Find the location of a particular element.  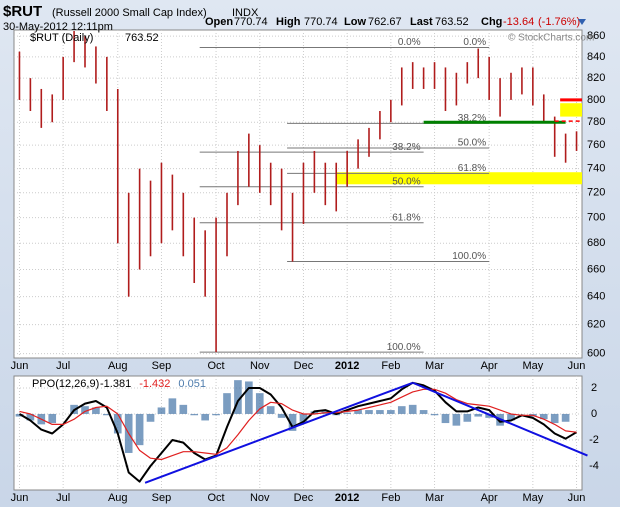

x-tick-label: Aug is located at coordinates (118, 498).